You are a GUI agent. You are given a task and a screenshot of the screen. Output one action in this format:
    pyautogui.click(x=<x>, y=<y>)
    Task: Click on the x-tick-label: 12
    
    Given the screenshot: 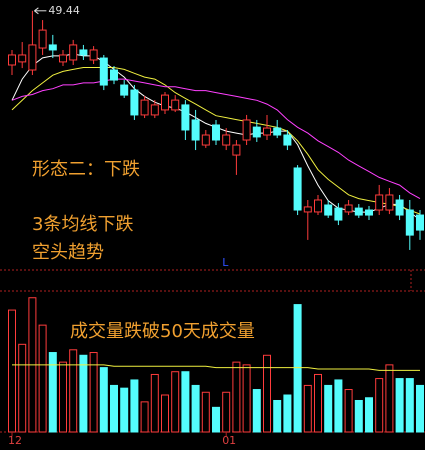 What is the action you would take?
    pyautogui.click(x=15, y=440)
    